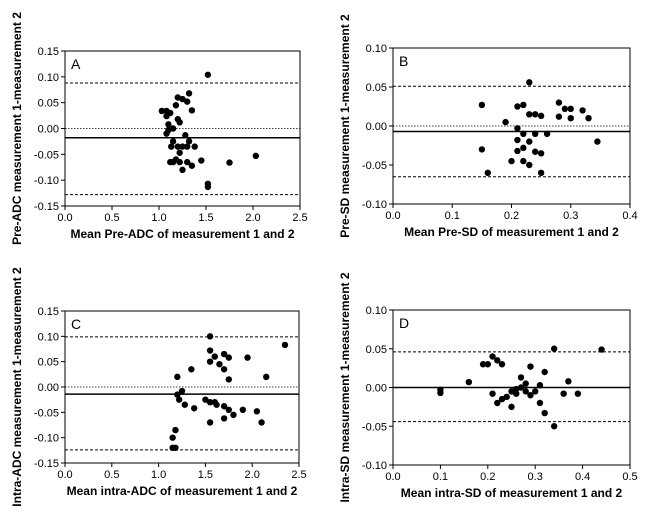  Describe the element at coordinates (46, 207) in the screenshot. I see `chart-0-ytick-label: -0.15` at that location.